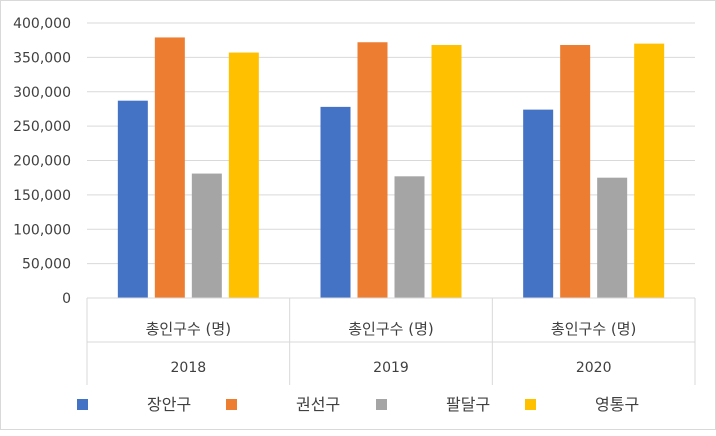  Describe the element at coordinates (335, 202) in the screenshot. I see `bar-장안구-2019` at that location.